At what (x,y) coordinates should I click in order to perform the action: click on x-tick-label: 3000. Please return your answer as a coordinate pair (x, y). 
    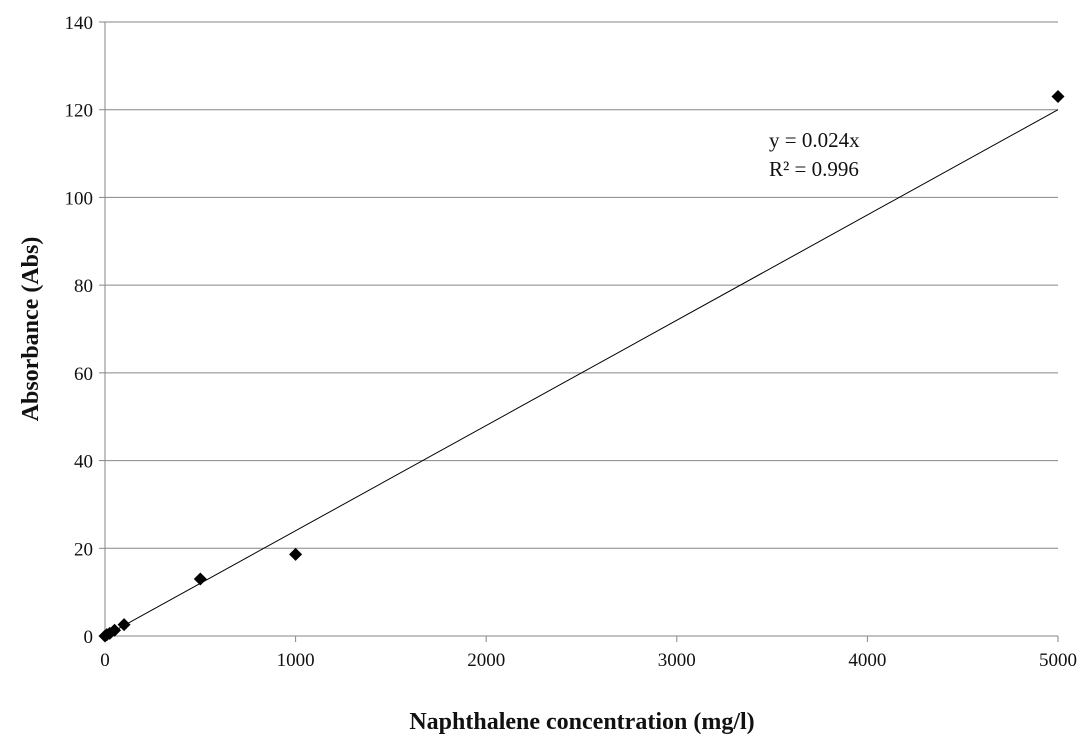
    Looking at the image, I should click on (677, 660).